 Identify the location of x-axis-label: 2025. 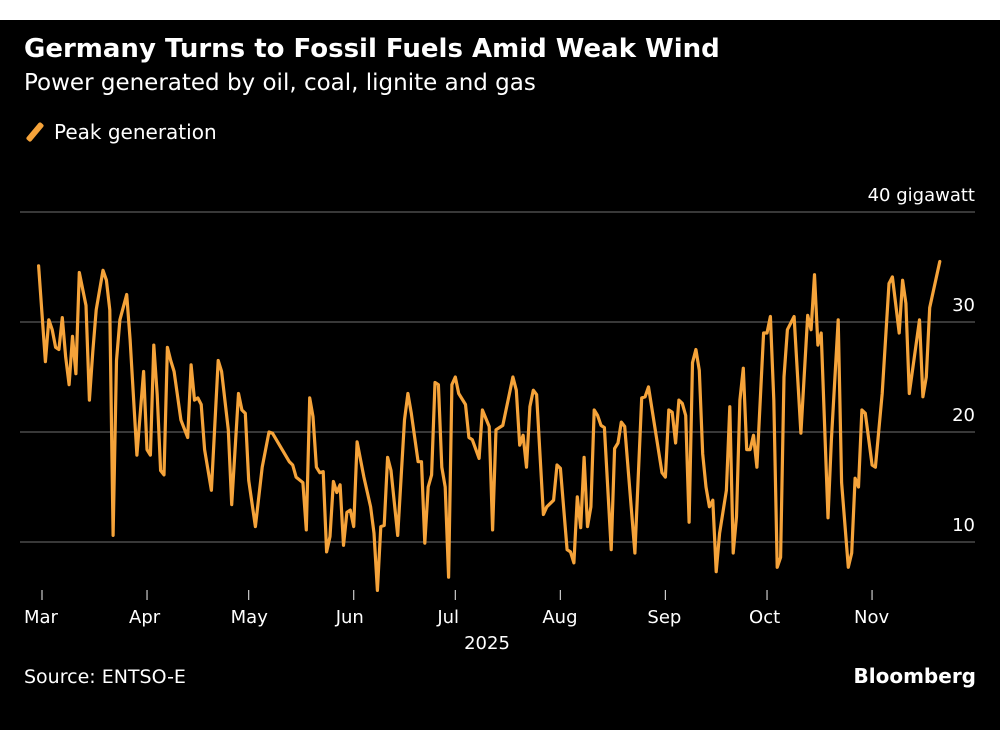
(487, 643).